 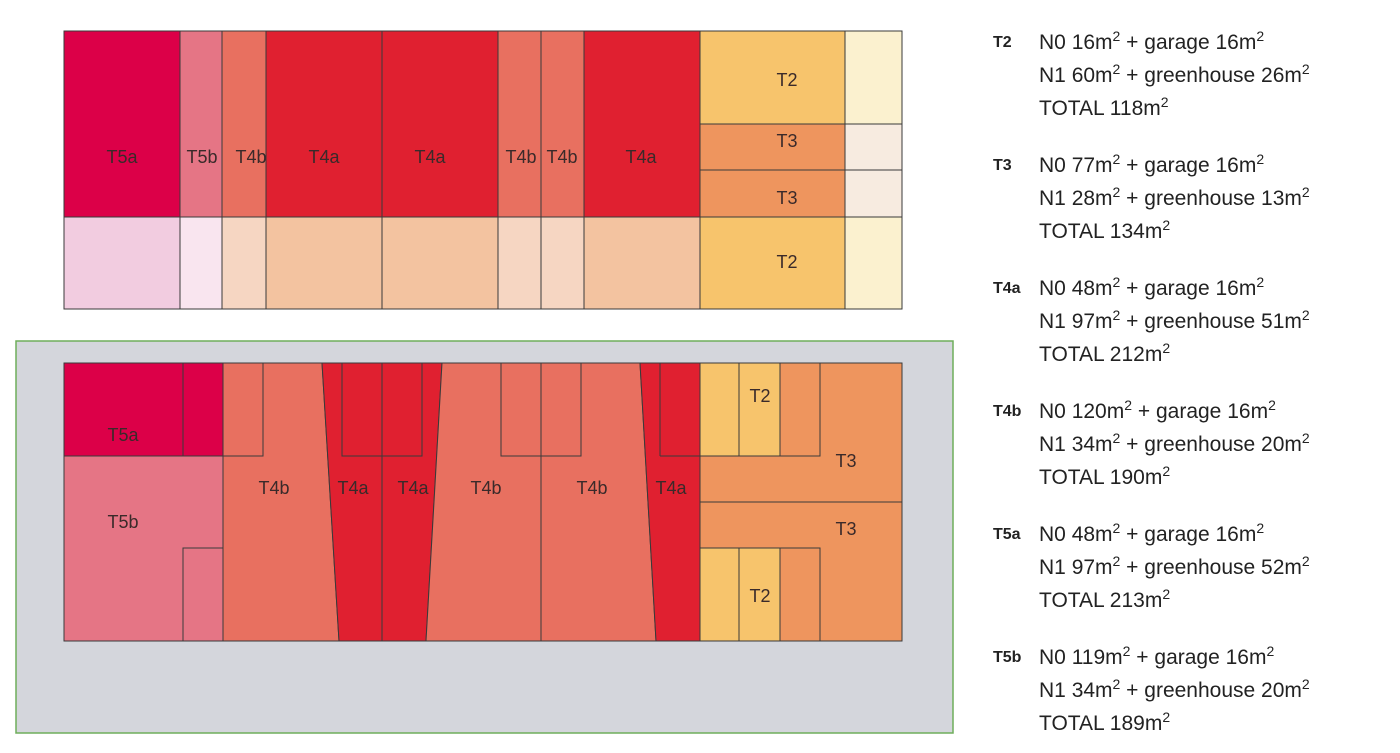 I want to click on legend-code: T5a, so click(x=1007, y=534).